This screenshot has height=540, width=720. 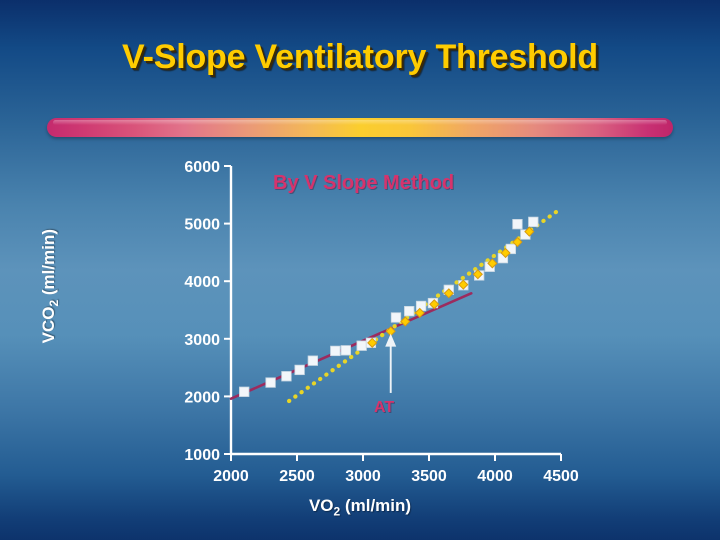 What do you see at coordinates (48, 262) in the screenshot?
I see `y-axis-title-units: (ml/min)` at bounding box center [48, 262].